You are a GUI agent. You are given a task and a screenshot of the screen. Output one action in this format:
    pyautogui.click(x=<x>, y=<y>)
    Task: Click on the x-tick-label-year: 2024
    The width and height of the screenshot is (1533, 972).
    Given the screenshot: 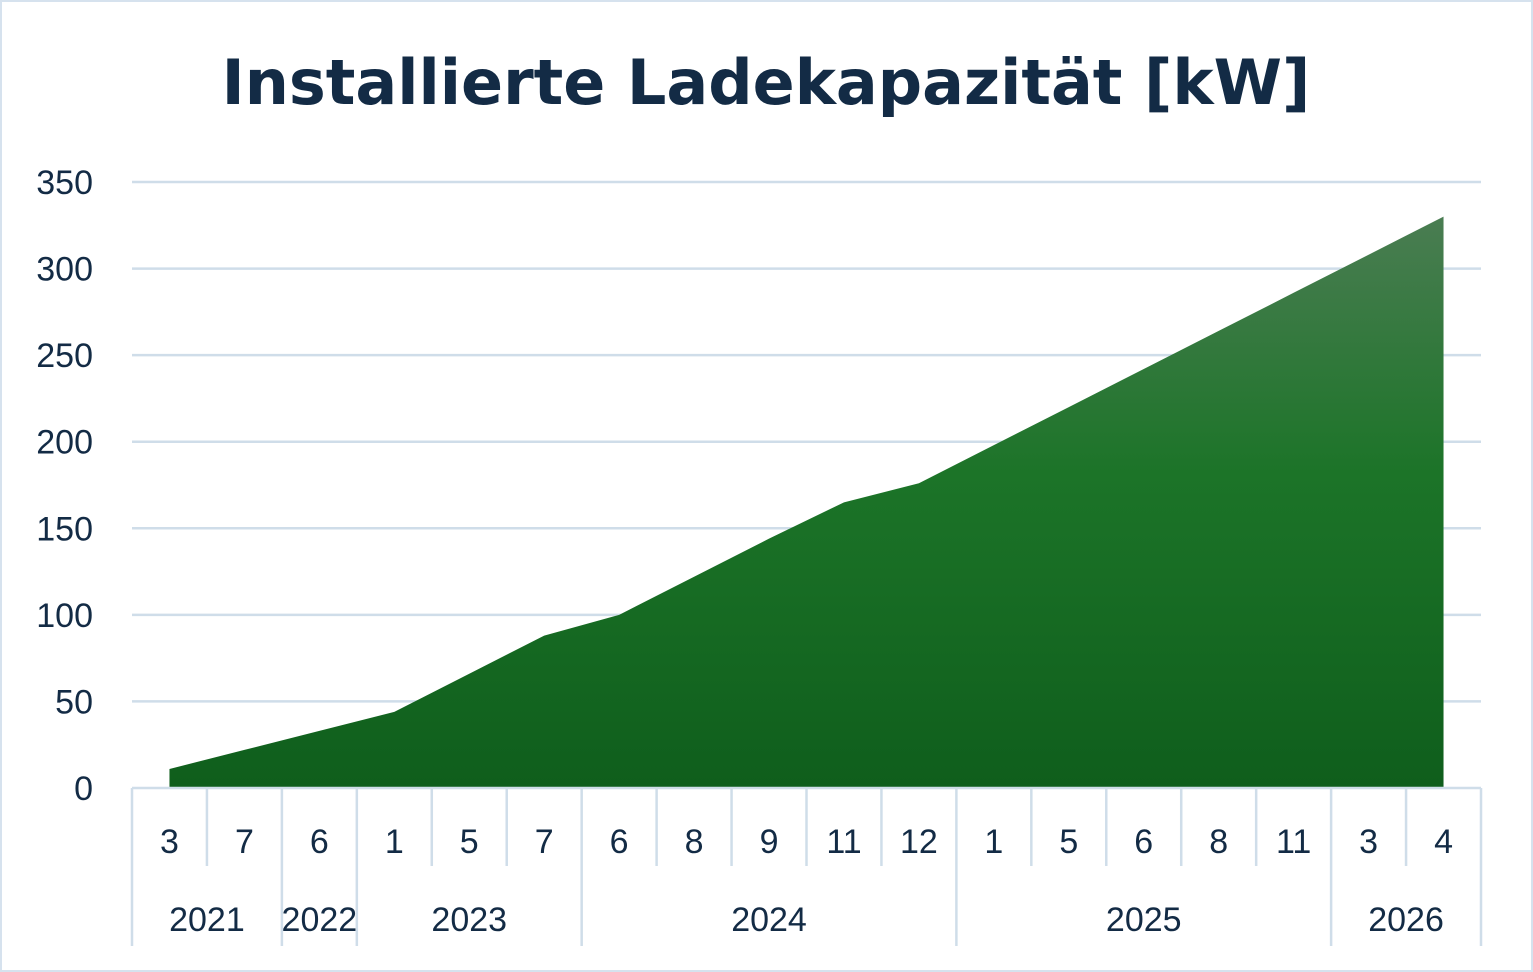 What is the action you would take?
    pyautogui.click(x=769, y=920)
    